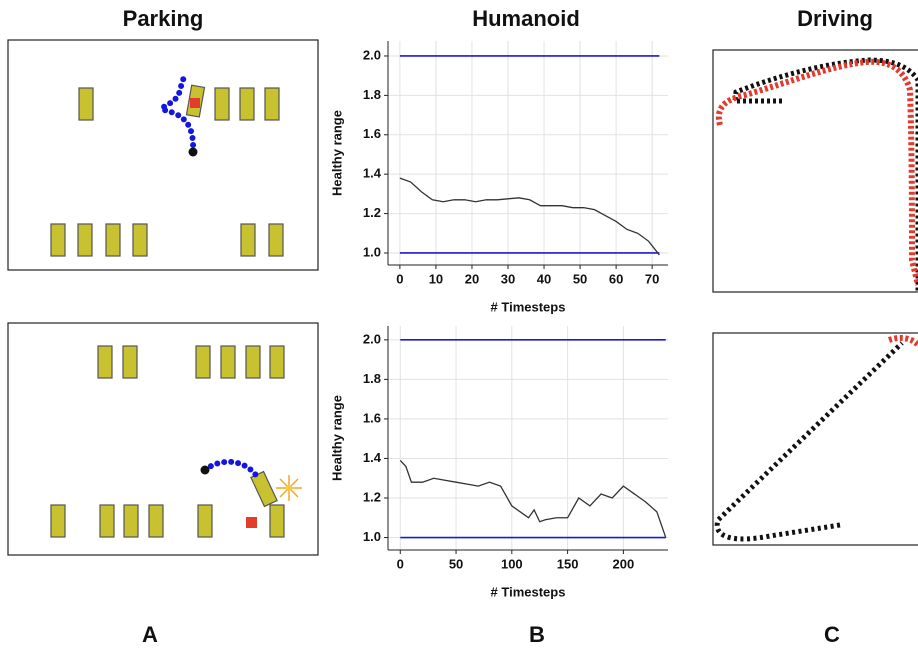  What do you see at coordinates (163, 18) in the screenshot?
I see `heading: Parking` at bounding box center [163, 18].